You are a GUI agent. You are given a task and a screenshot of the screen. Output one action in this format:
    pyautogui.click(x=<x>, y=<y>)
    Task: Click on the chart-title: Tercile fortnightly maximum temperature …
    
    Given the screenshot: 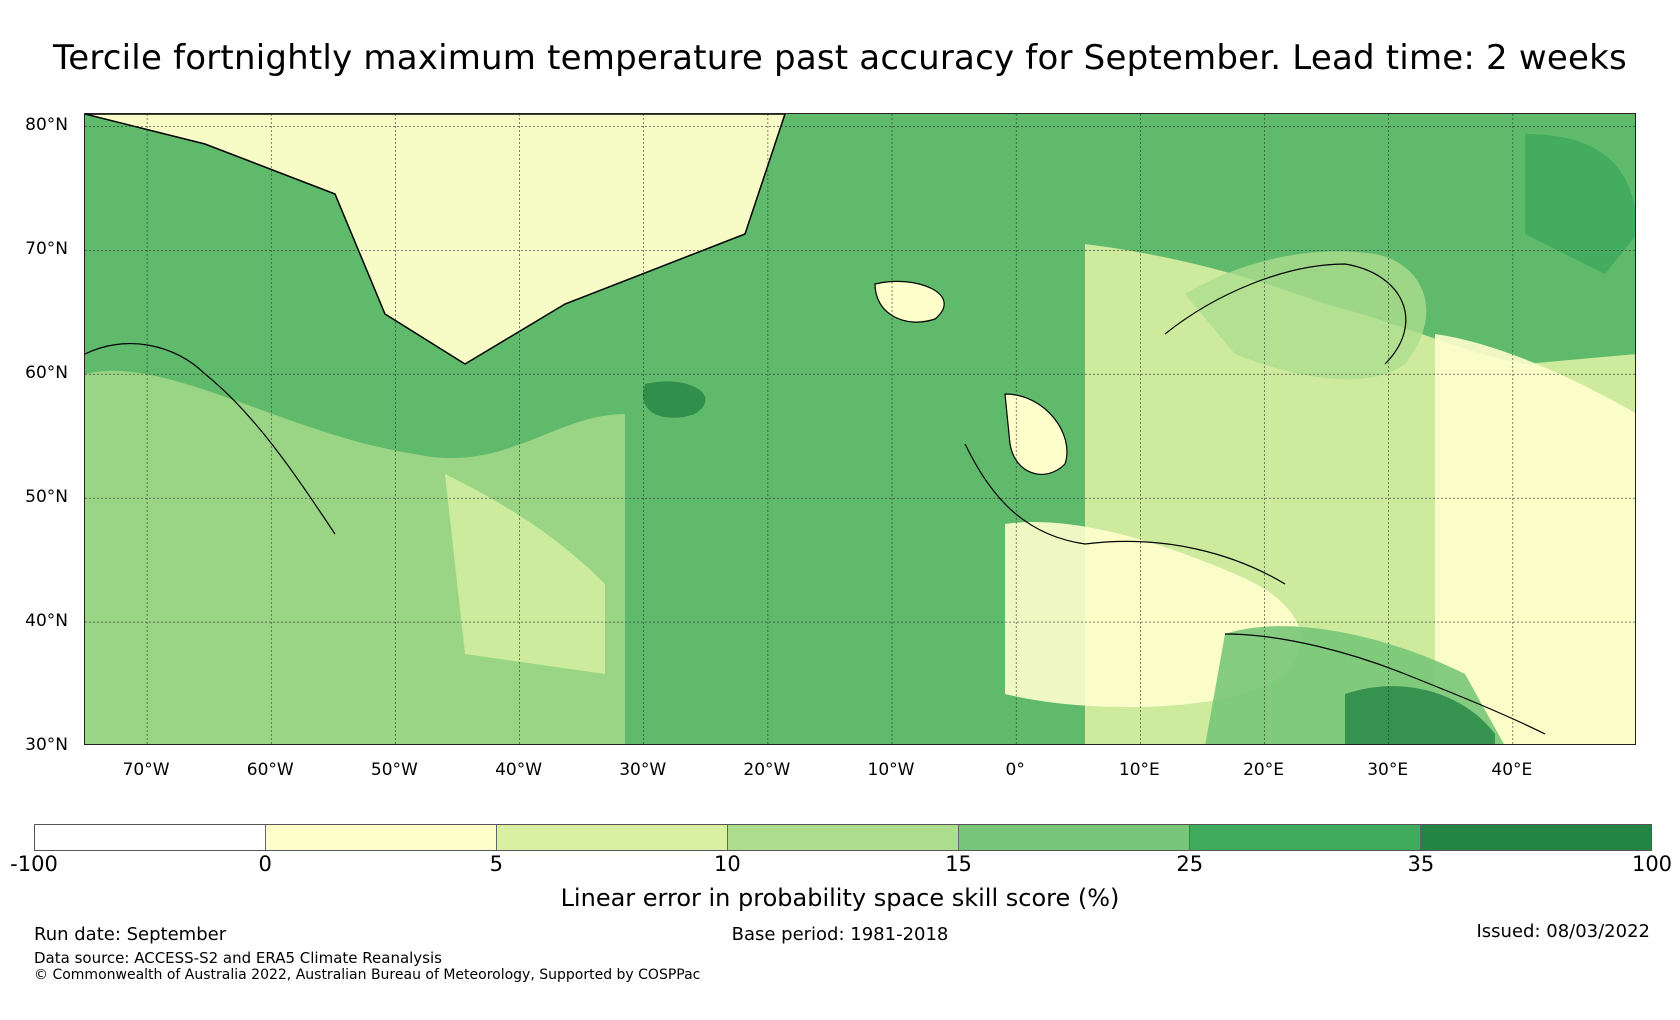 What is the action you would take?
    pyautogui.click(x=840, y=58)
    